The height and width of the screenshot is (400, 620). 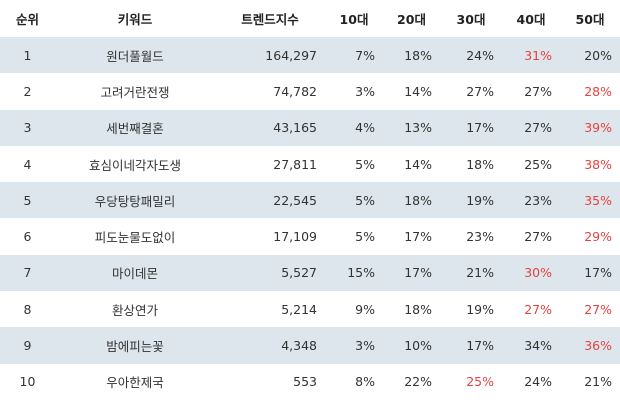 I want to click on table-cell: 7, so click(x=27, y=273).